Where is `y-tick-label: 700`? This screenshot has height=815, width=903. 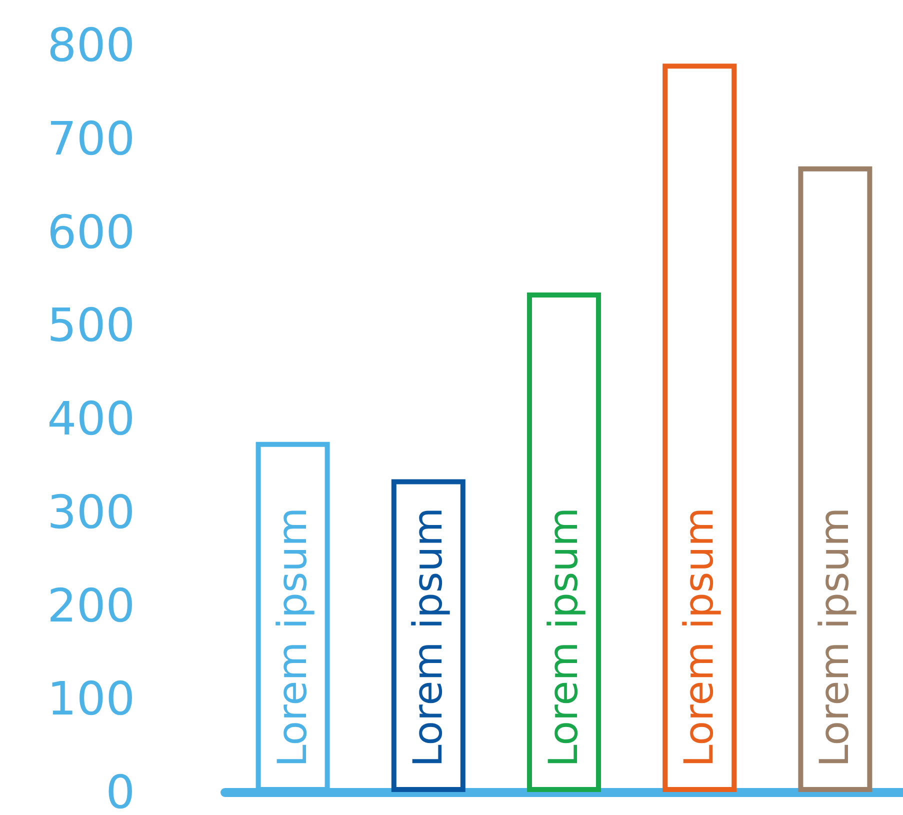
y-tick-label: 700 is located at coordinates (91, 138).